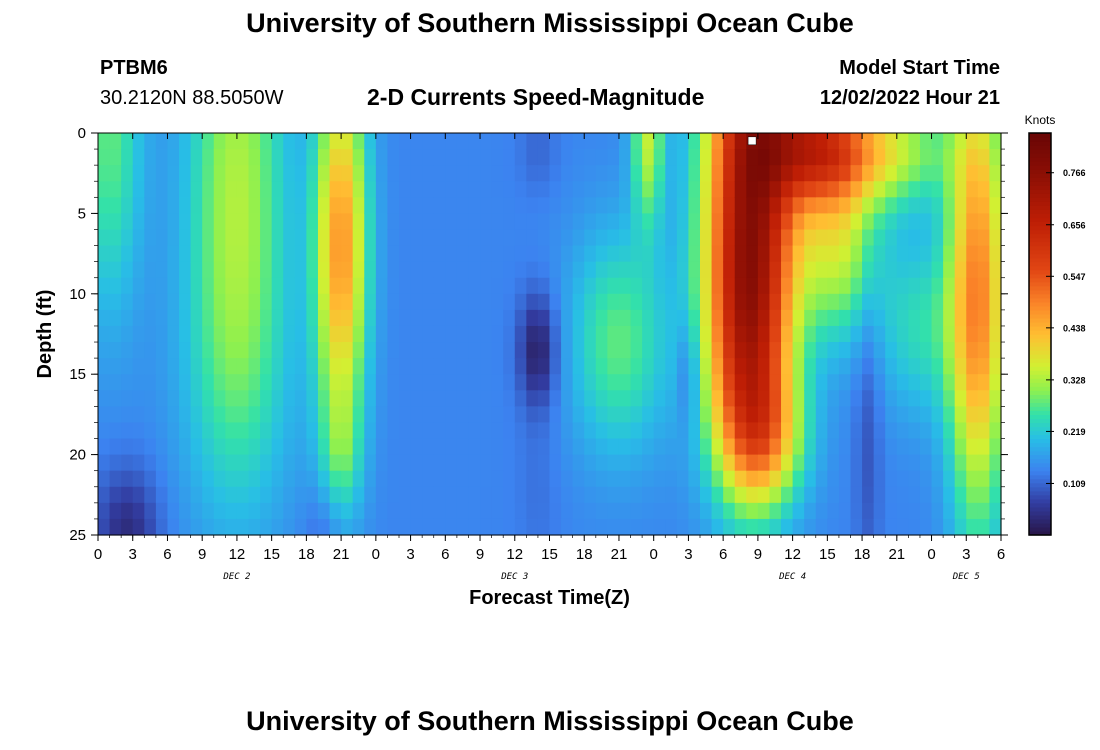 This screenshot has width=1100, height=750. Describe the element at coordinates (1074, 328) in the screenshot. I see `colorbar-tick-label: 0.438` at that location.